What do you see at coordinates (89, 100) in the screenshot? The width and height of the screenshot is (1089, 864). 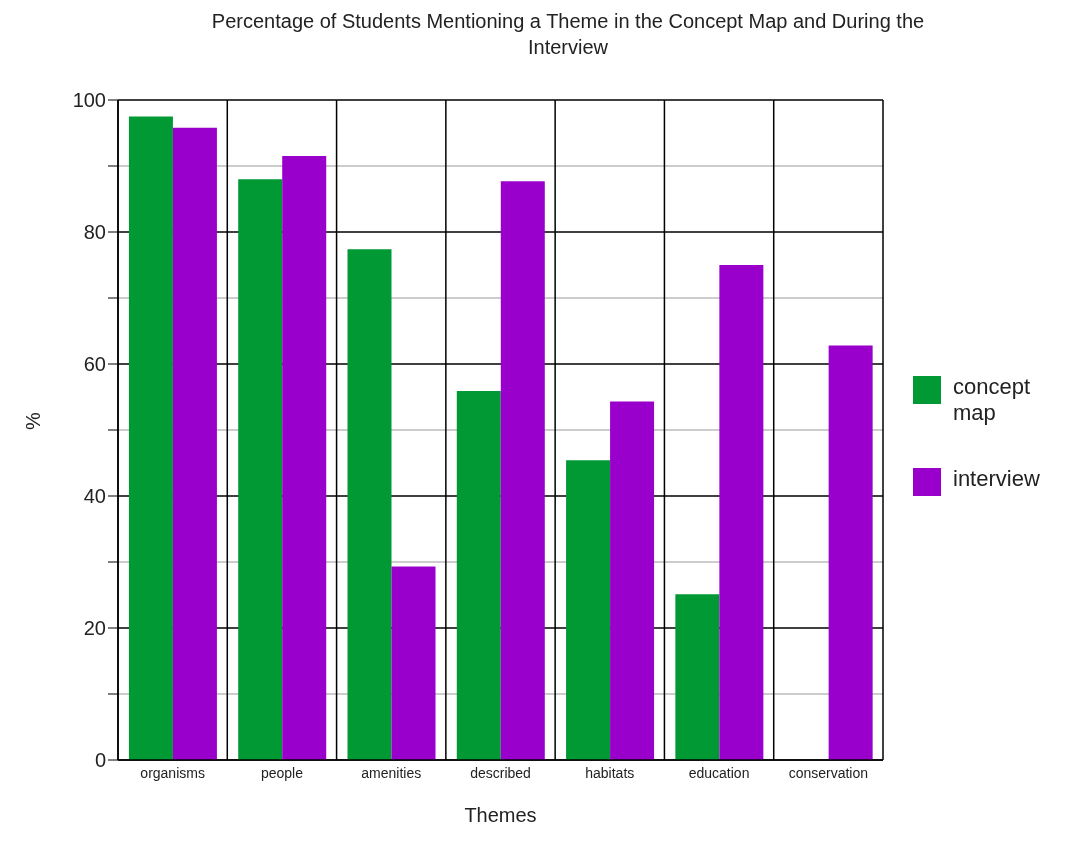 I see `y-tick-label: 100` at bounding box center [89, 100].